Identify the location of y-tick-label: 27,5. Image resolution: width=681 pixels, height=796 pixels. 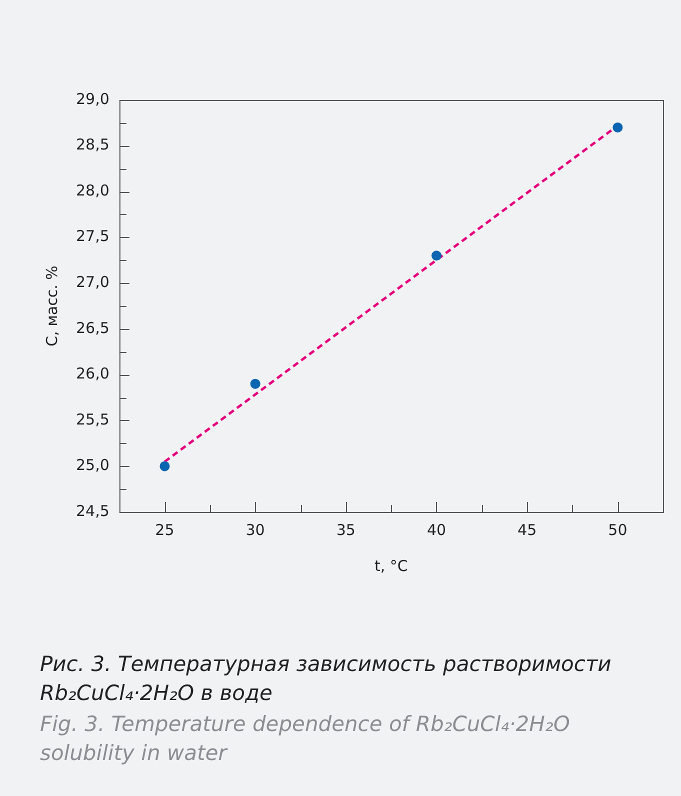
(93, 236).